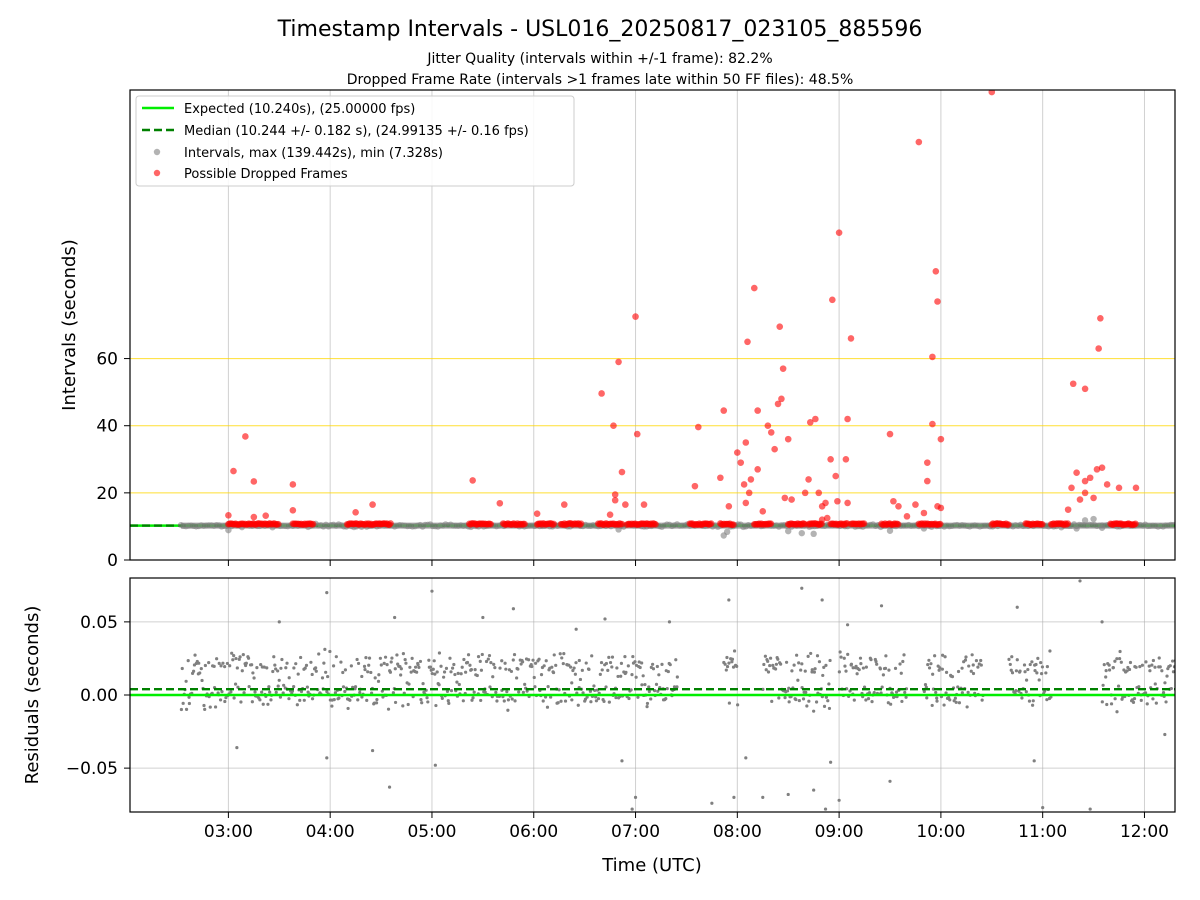 The width and height of the screenshot is (1200, 900). Describe the element at coordinates (107, 360) in the screenshot. I see `top-y-tick-label: 60` at that location.